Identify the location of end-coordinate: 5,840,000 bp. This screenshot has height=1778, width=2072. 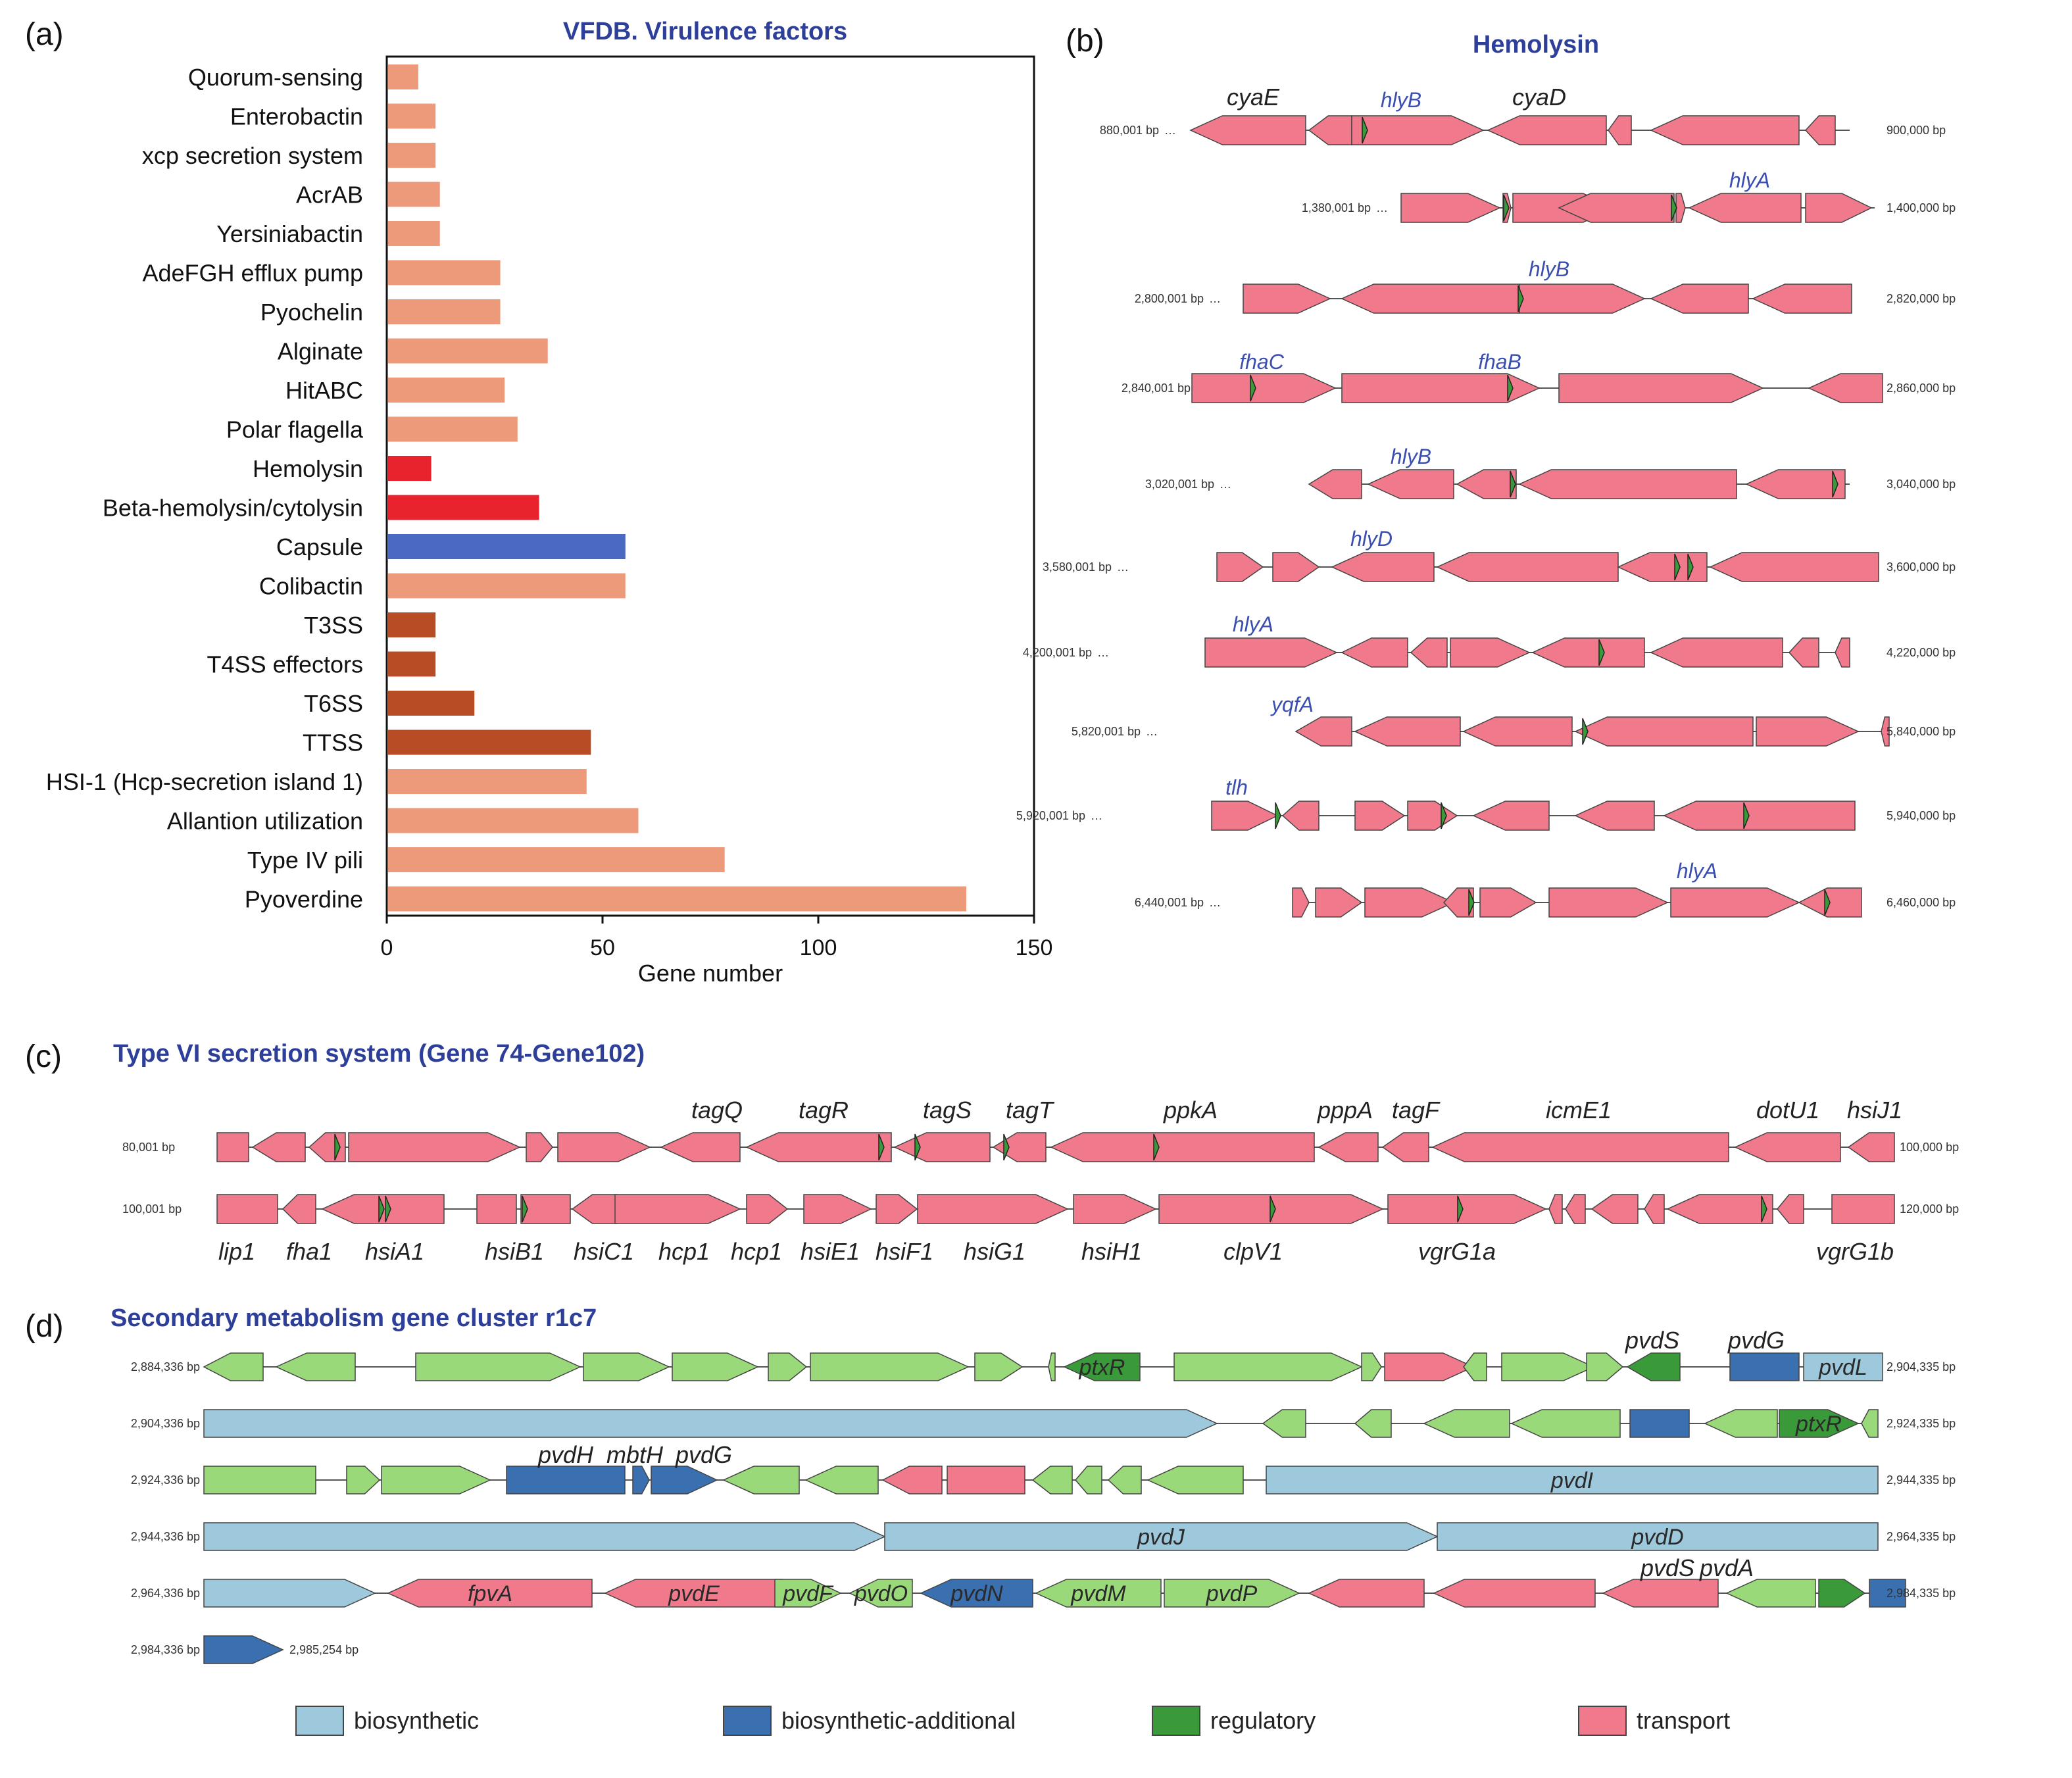
(1921, 731).